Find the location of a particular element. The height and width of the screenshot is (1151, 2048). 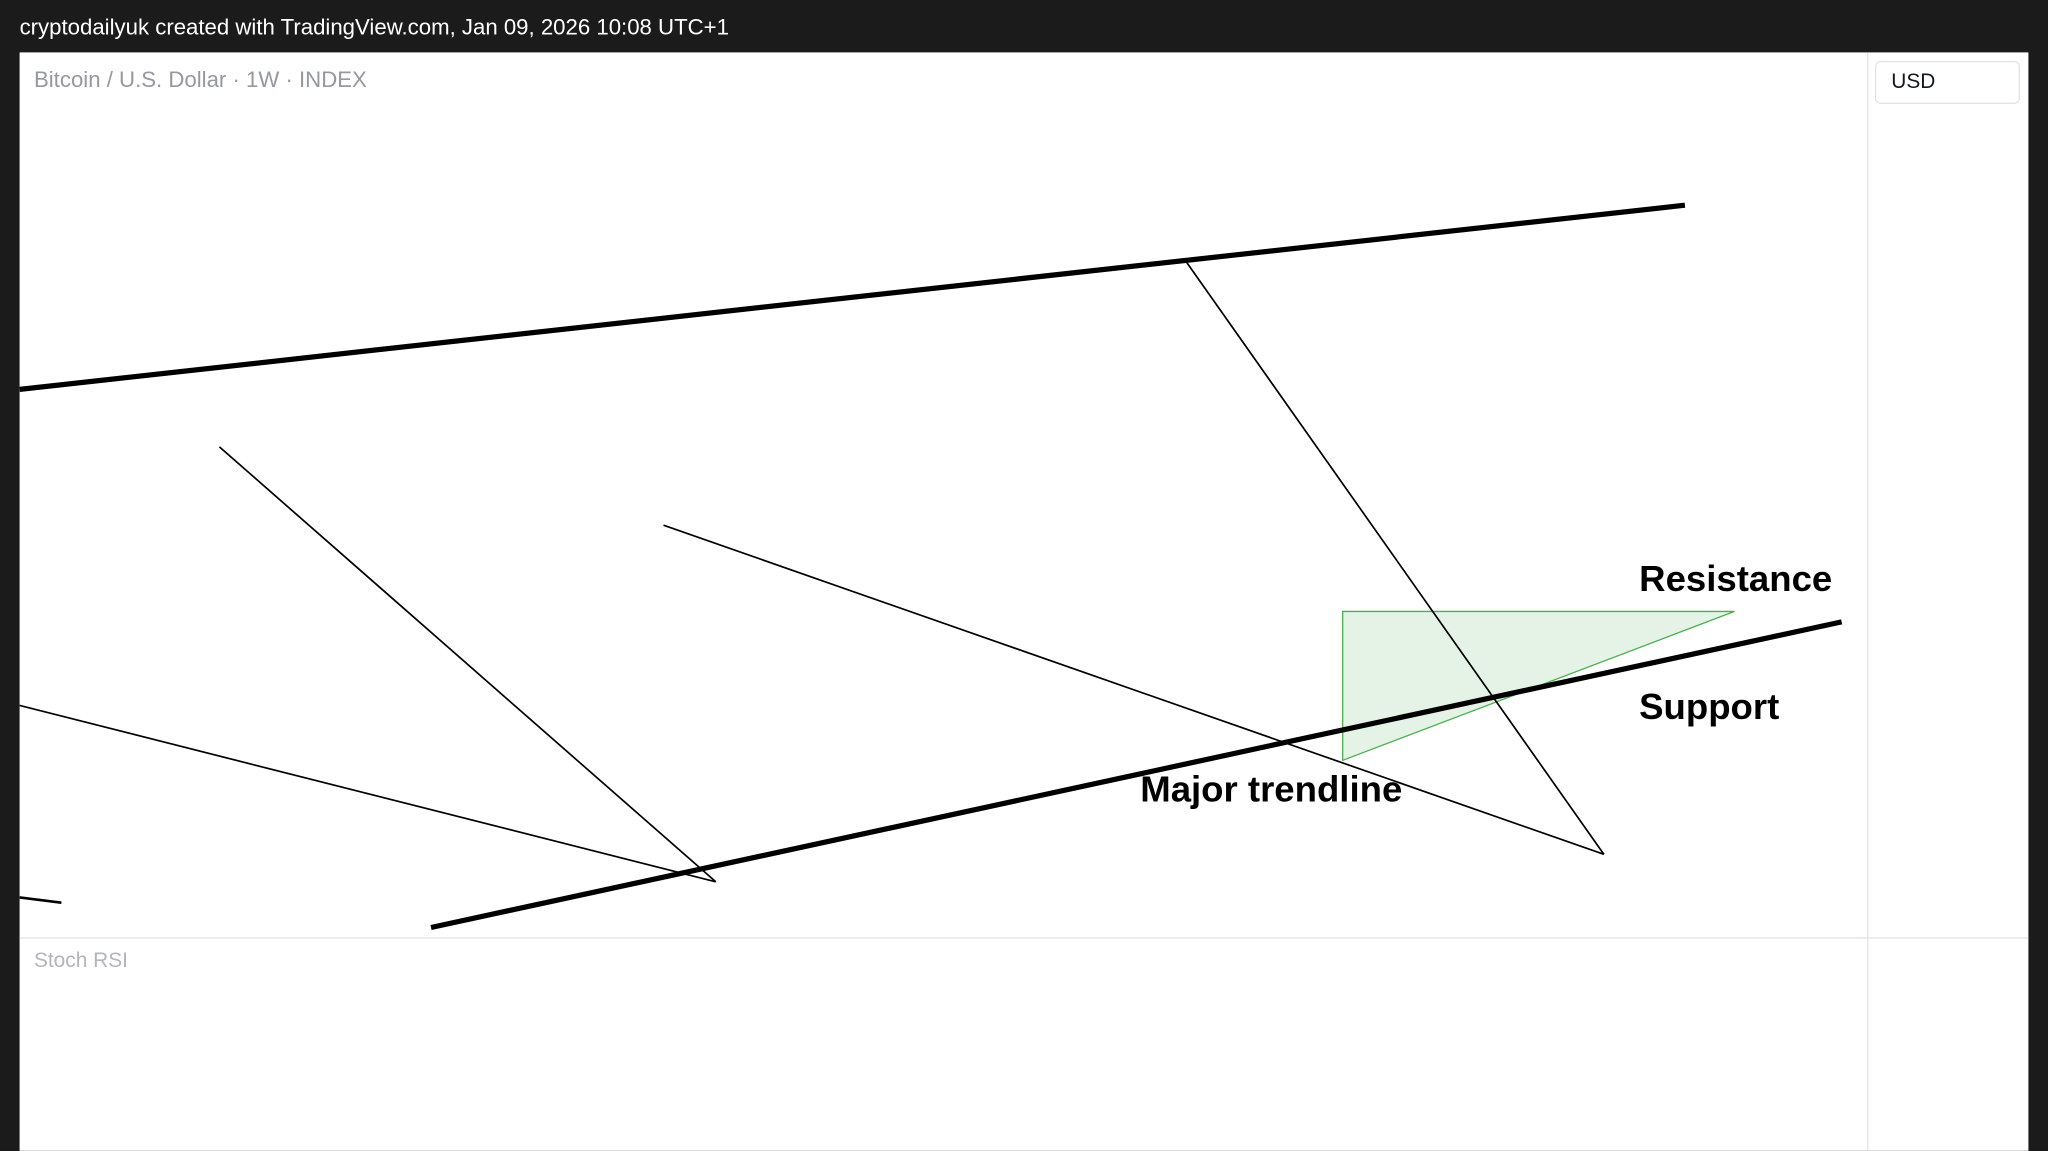

annotation: Resistance is located at coordinates (1735, 578).